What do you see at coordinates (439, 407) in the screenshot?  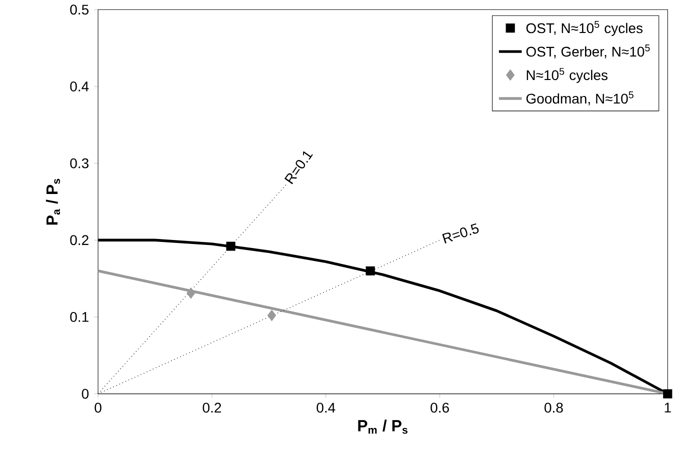 I see `x-tick-label: 0.6` at bounding box center [439, 407].